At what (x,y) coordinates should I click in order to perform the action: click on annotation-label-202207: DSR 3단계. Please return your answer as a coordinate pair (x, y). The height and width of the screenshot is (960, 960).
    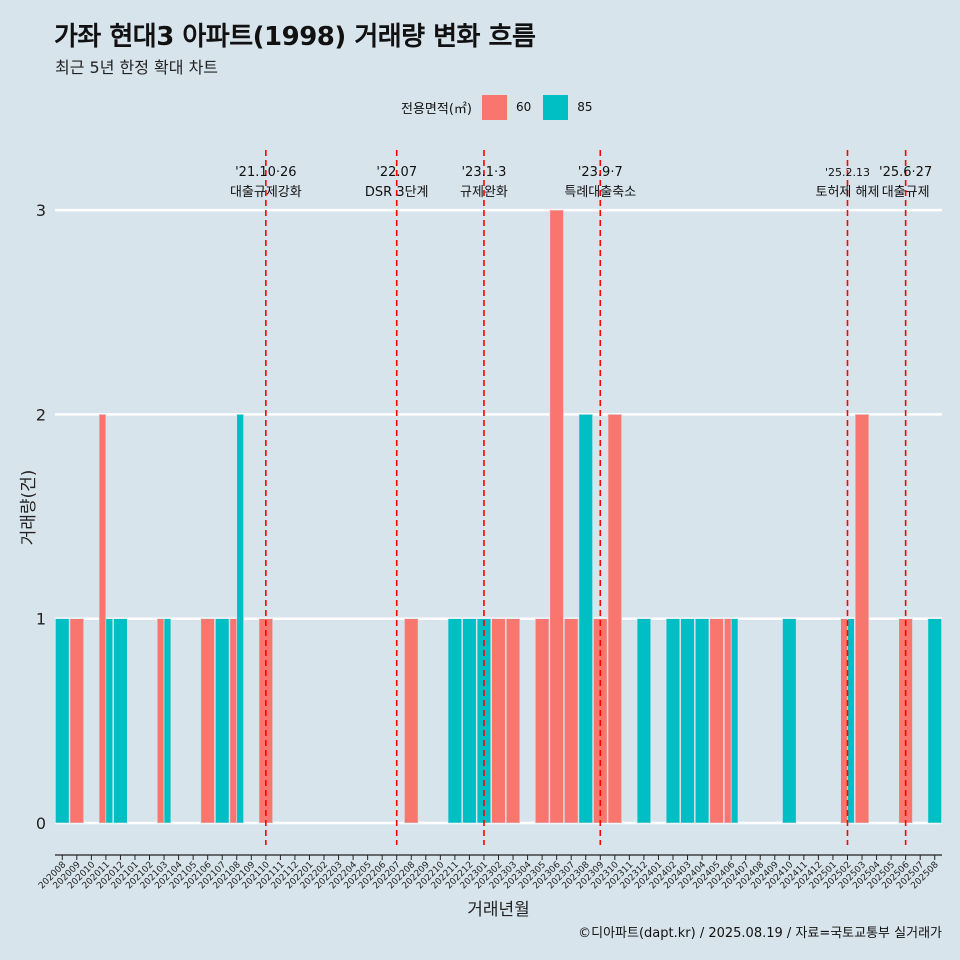
    Looking at the image, I should click on (397, 192).